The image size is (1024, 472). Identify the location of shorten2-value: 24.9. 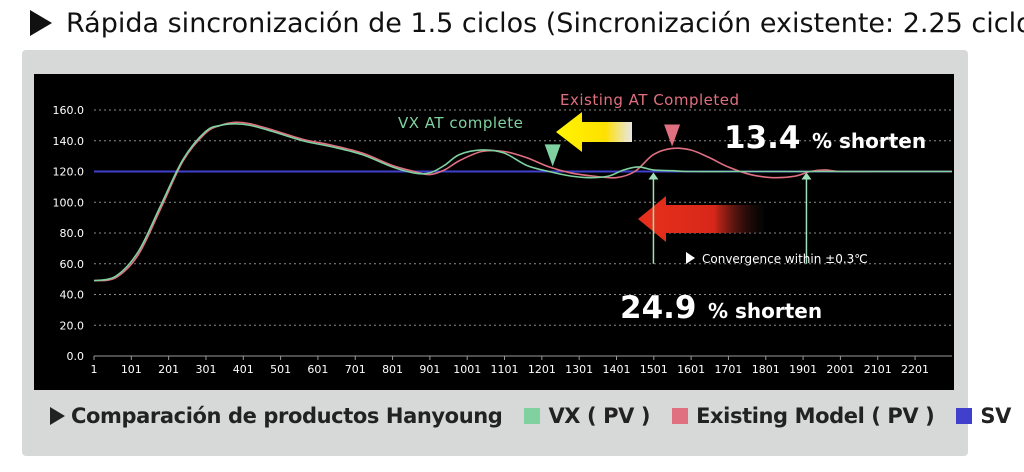
(658, 308).